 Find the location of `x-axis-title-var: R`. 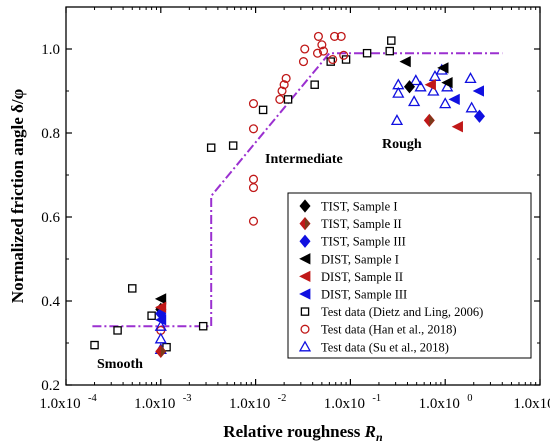

x-axis-title-var: R is located at coordinates (370, 431).